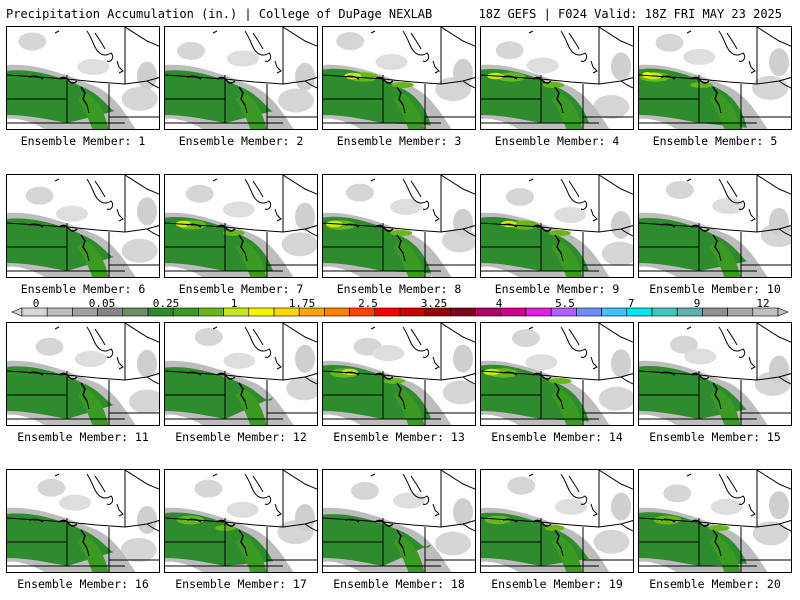 The width and height of the screenshot is (800, 600). Describe the element at coordinates (565, 303) in the screenshot. I see `colorbar-tick-label: 5.5` at that location.